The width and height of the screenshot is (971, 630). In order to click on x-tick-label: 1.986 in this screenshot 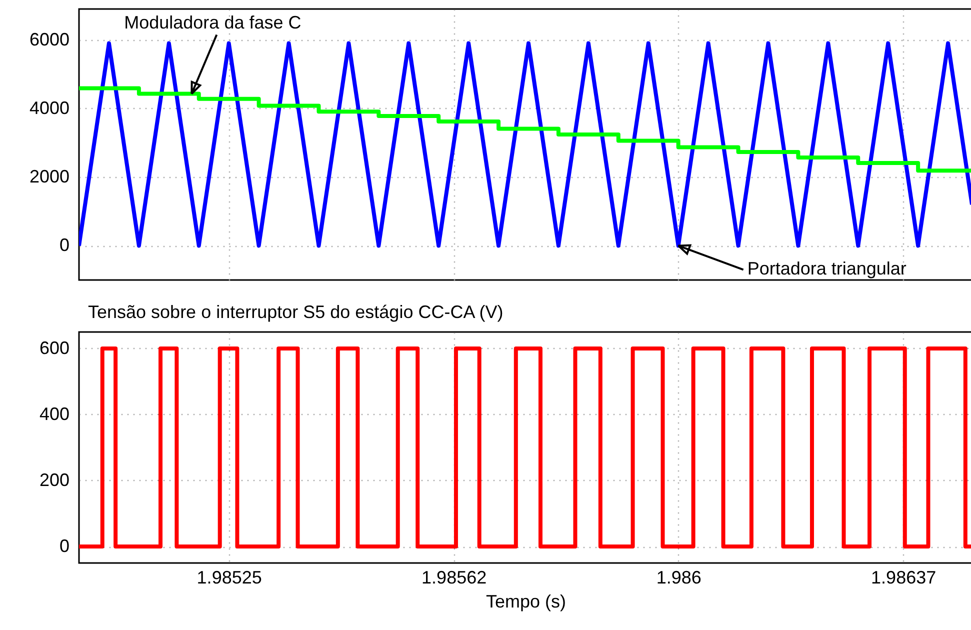, I will do `click(679, 578)`.